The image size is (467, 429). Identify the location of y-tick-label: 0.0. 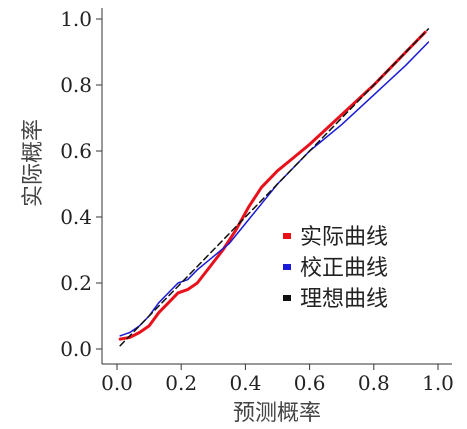
(76, 349).